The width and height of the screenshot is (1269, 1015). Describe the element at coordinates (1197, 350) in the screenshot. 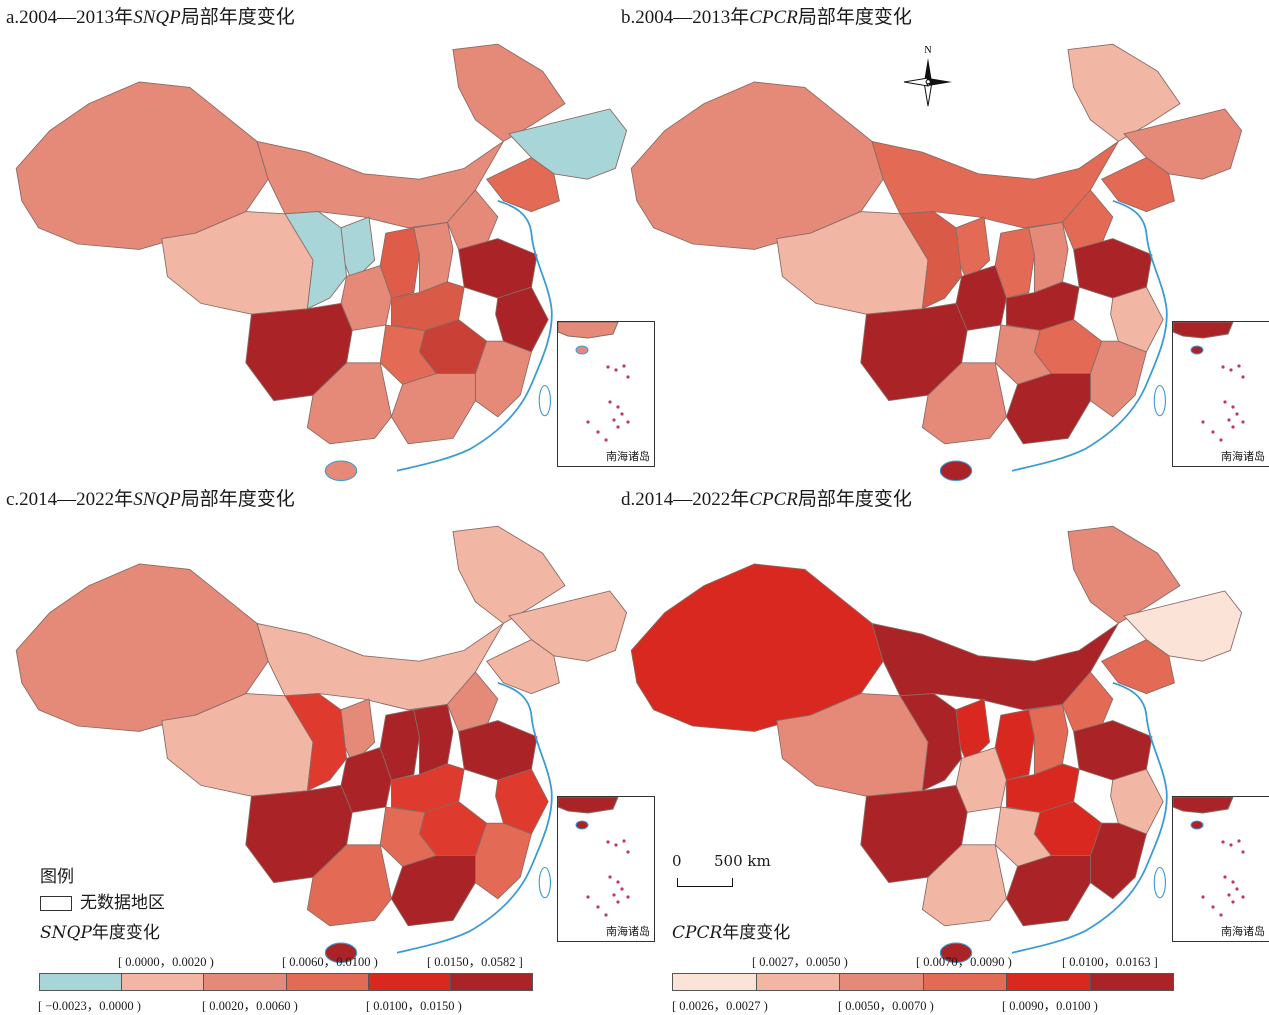

I see `inset-hainan` at that location.